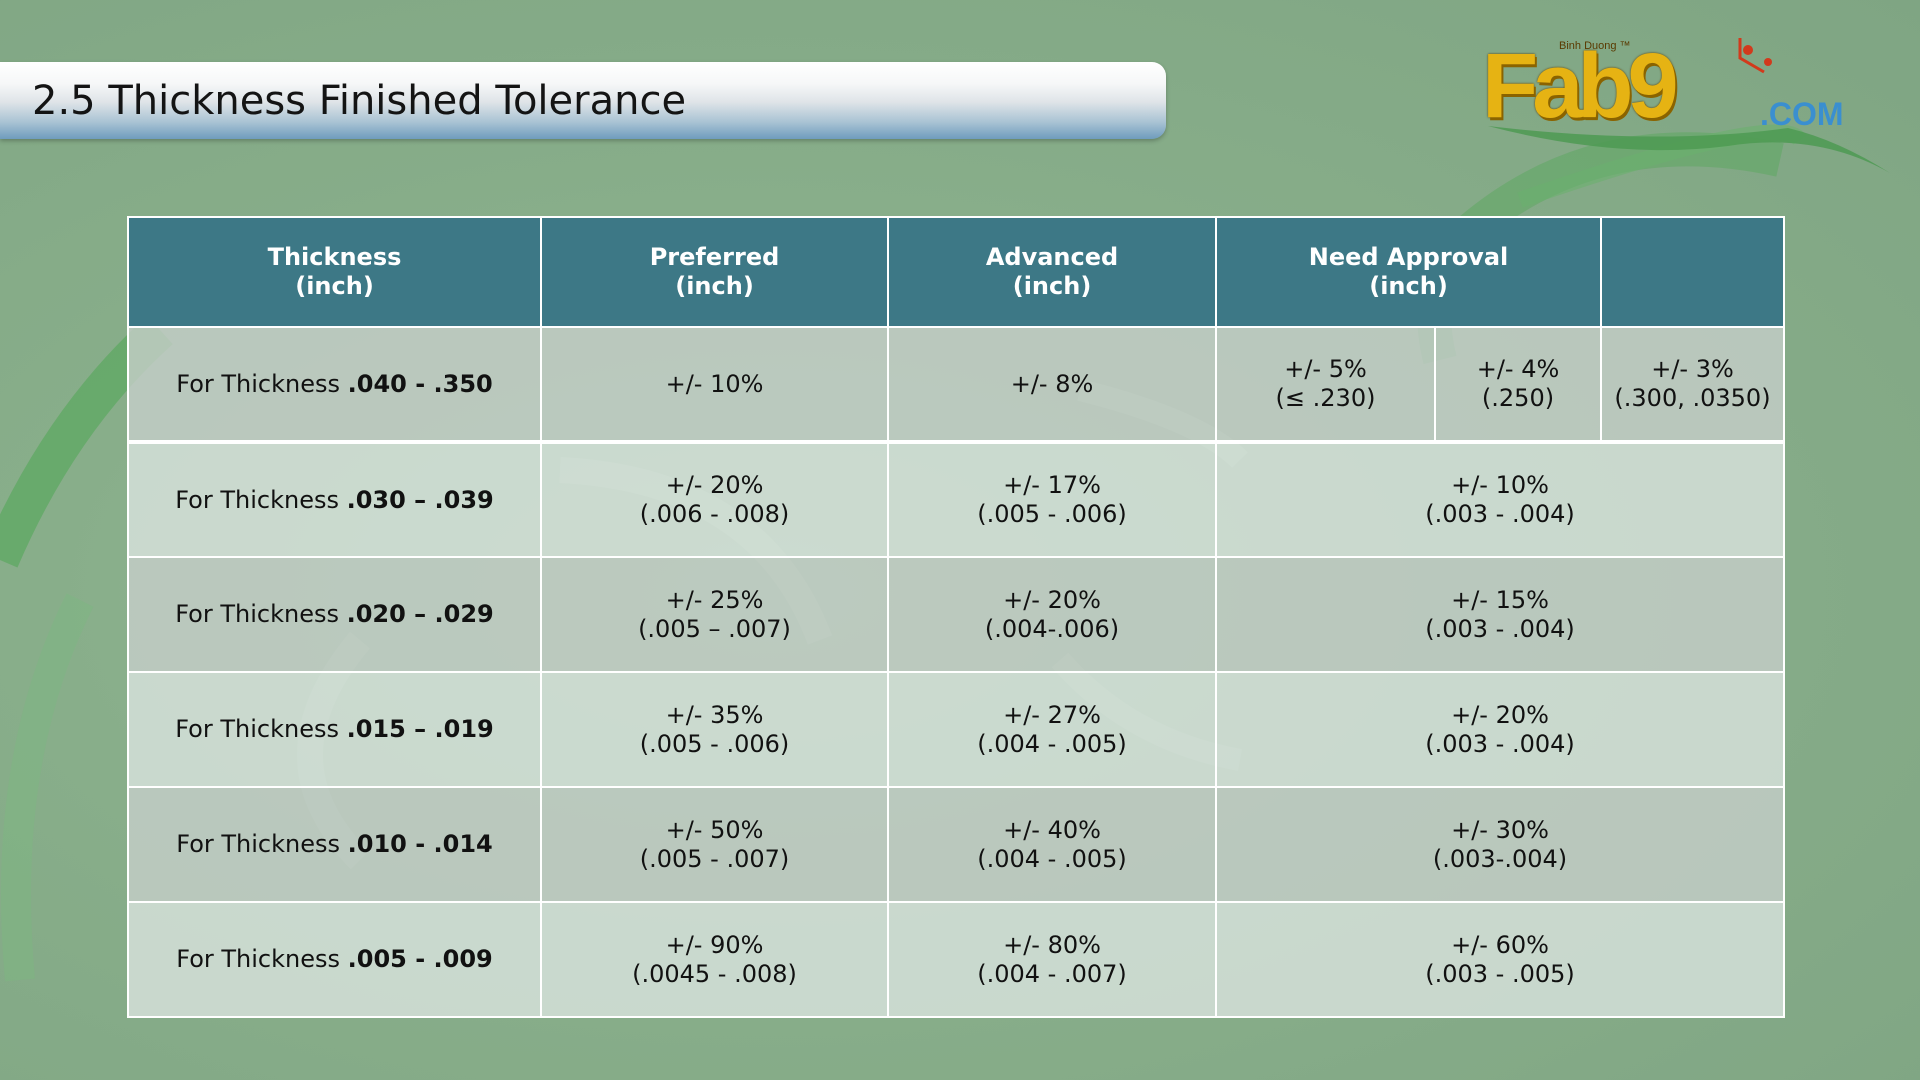 This screenshot has height=1080, width=1920. Describe the element at coordinates (1408, 272) in the screenshot. I see `header-need-approval: Need Approval (inch)` at that location.